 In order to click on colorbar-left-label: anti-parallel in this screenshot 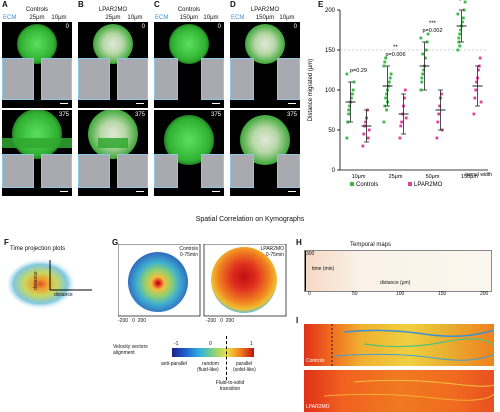, I will do `click(174, 364)`.